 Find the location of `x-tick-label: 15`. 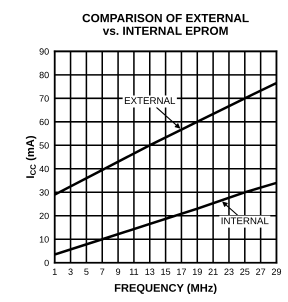

x-tick-label: 15 is located at coordinates (165, 271).